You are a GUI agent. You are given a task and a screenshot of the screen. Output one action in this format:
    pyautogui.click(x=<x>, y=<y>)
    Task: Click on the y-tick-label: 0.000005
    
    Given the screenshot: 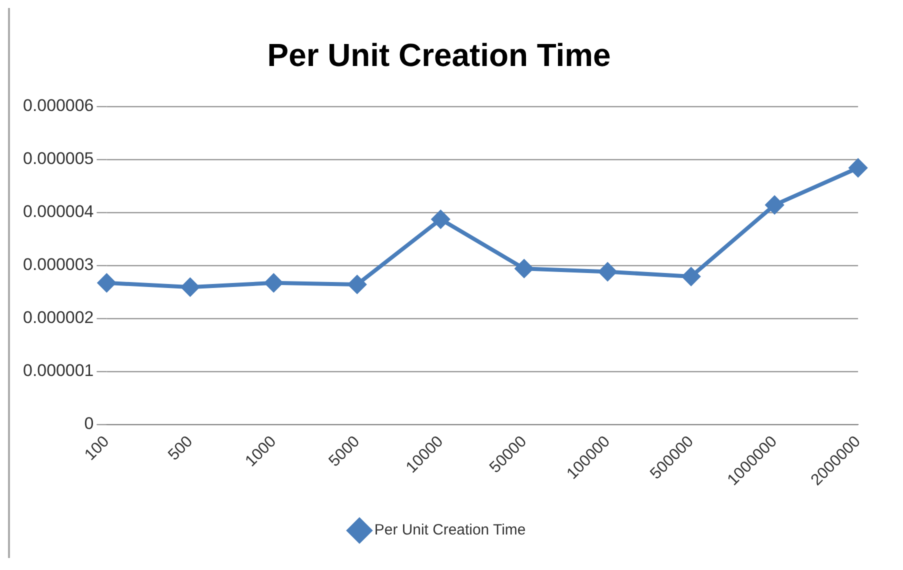 What is the action you would take?
    pyautogui.click(x=58, y=158)
    